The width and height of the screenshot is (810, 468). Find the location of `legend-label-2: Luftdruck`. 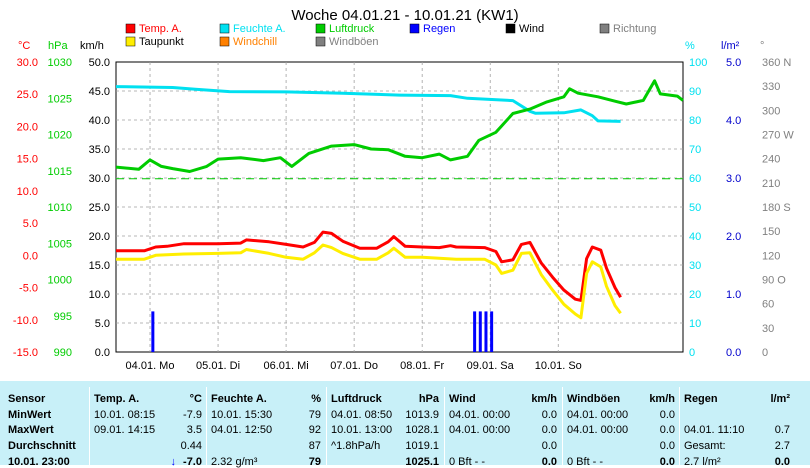

legend-label-2: Luftdruck is located at coordinates (352, 29).